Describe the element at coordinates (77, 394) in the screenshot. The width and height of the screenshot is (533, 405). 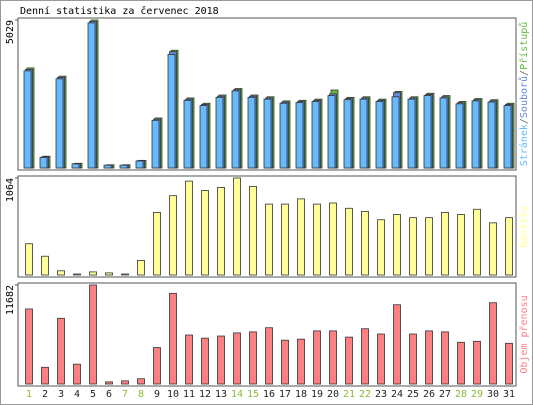
I see `x-tick-label: 4` at that location.